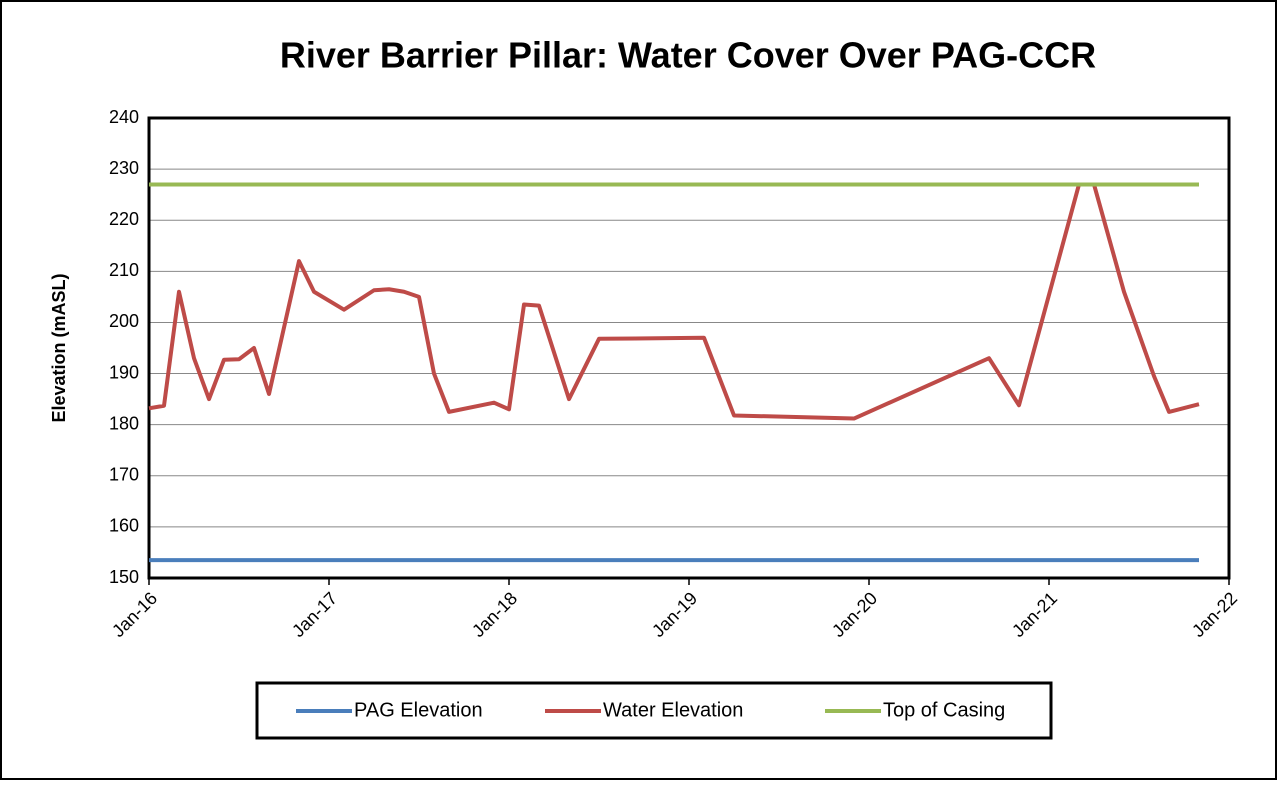 The width and height of the screenshot is (1277, 785). What do you see at coordinates (944, 710) in the screenshot?
I see `legend-label: Top of Casing` at bounding box center [944, 710].